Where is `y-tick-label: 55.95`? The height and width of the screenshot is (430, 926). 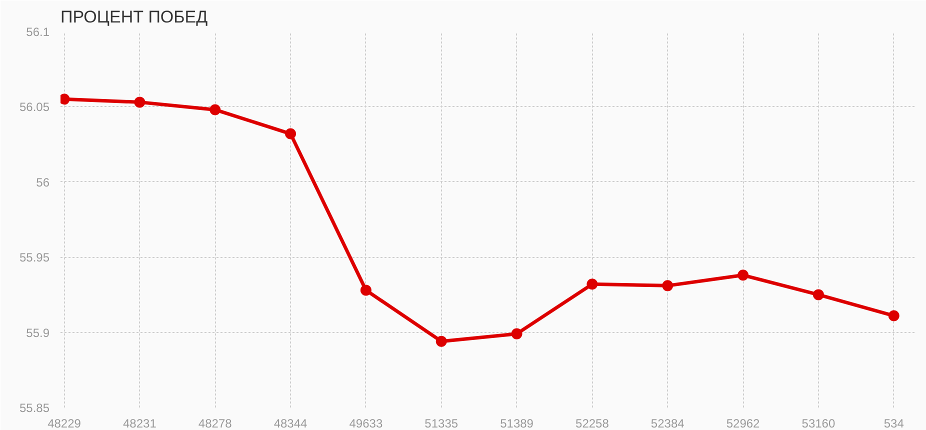 y-tick-label: 55.95 is located at coordinates (34, 257).